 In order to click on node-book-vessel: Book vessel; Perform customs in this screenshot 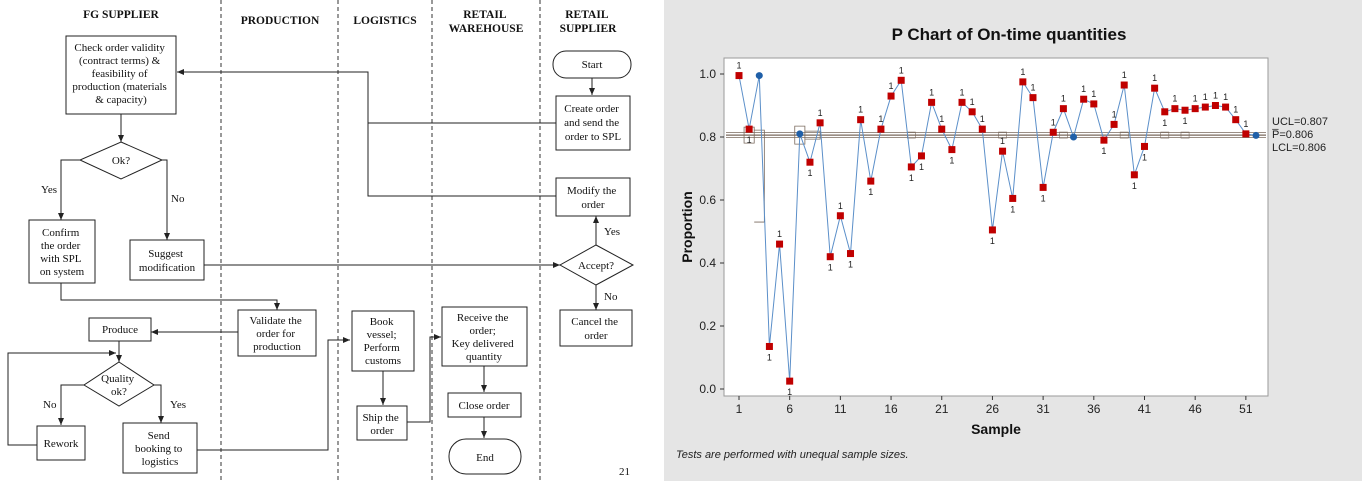, I will do `click(383, 341)`.